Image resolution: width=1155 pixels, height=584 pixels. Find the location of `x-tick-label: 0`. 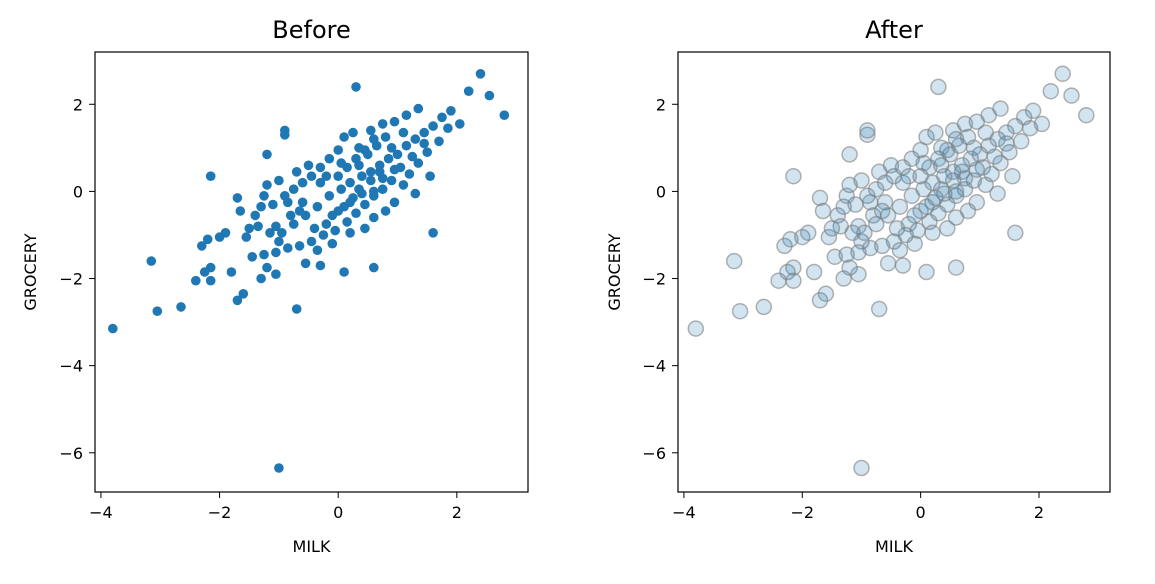

x-tick-label: 0 is located at coordinates (921, 512).